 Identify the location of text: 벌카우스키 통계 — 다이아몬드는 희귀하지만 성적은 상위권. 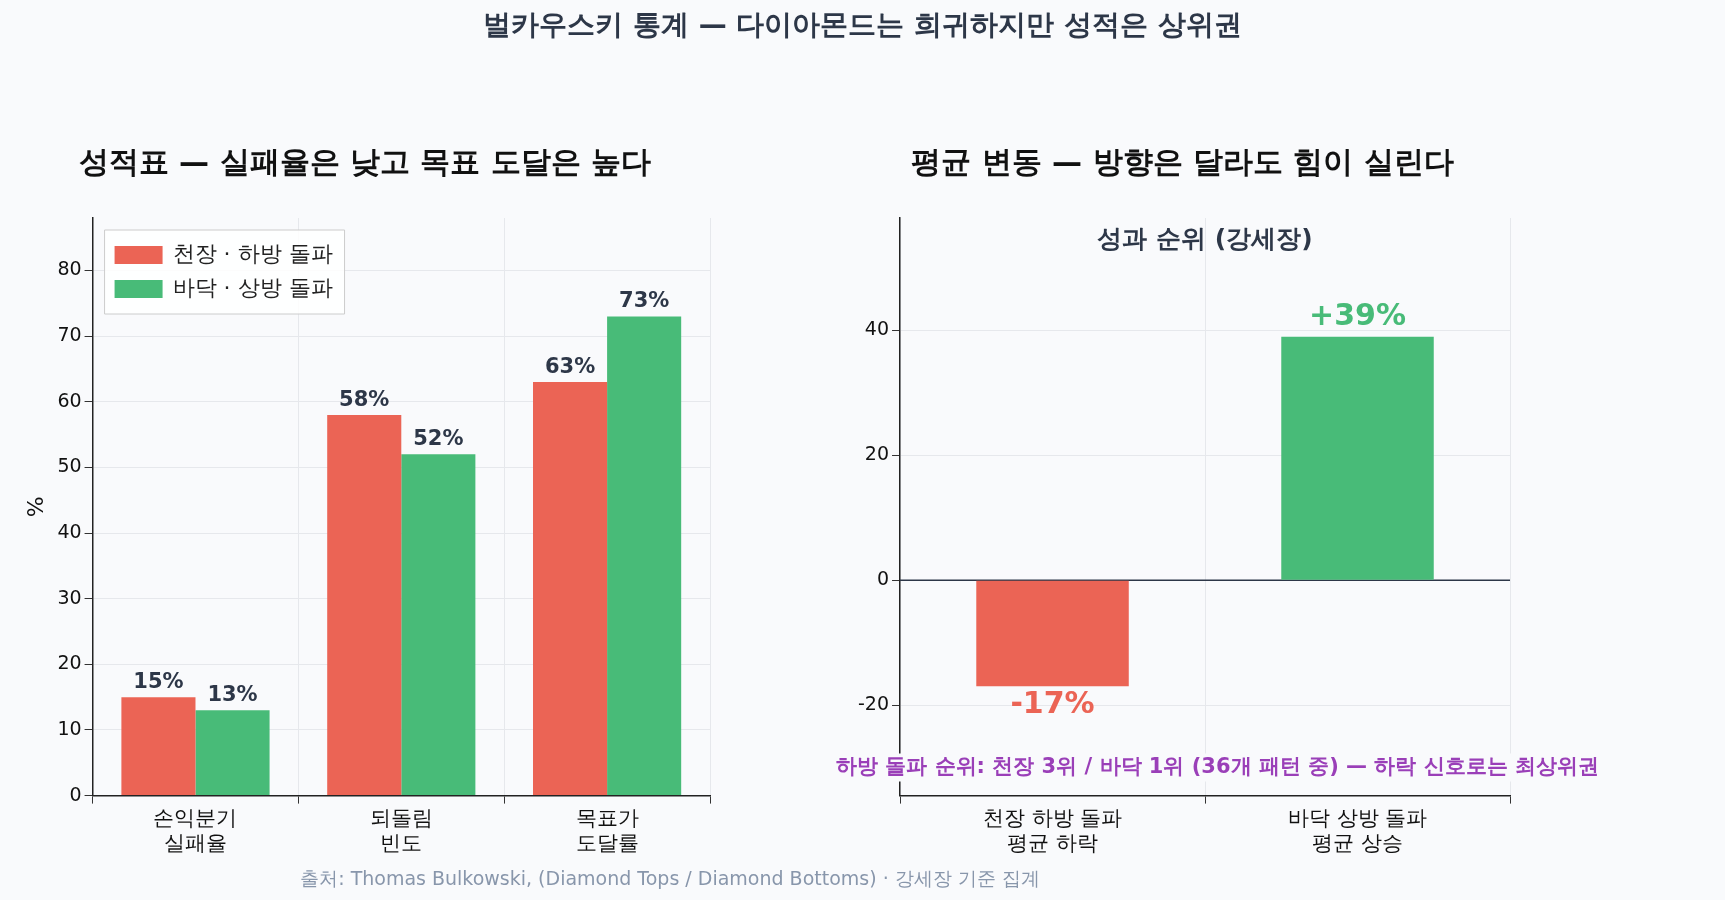
(862, 25).